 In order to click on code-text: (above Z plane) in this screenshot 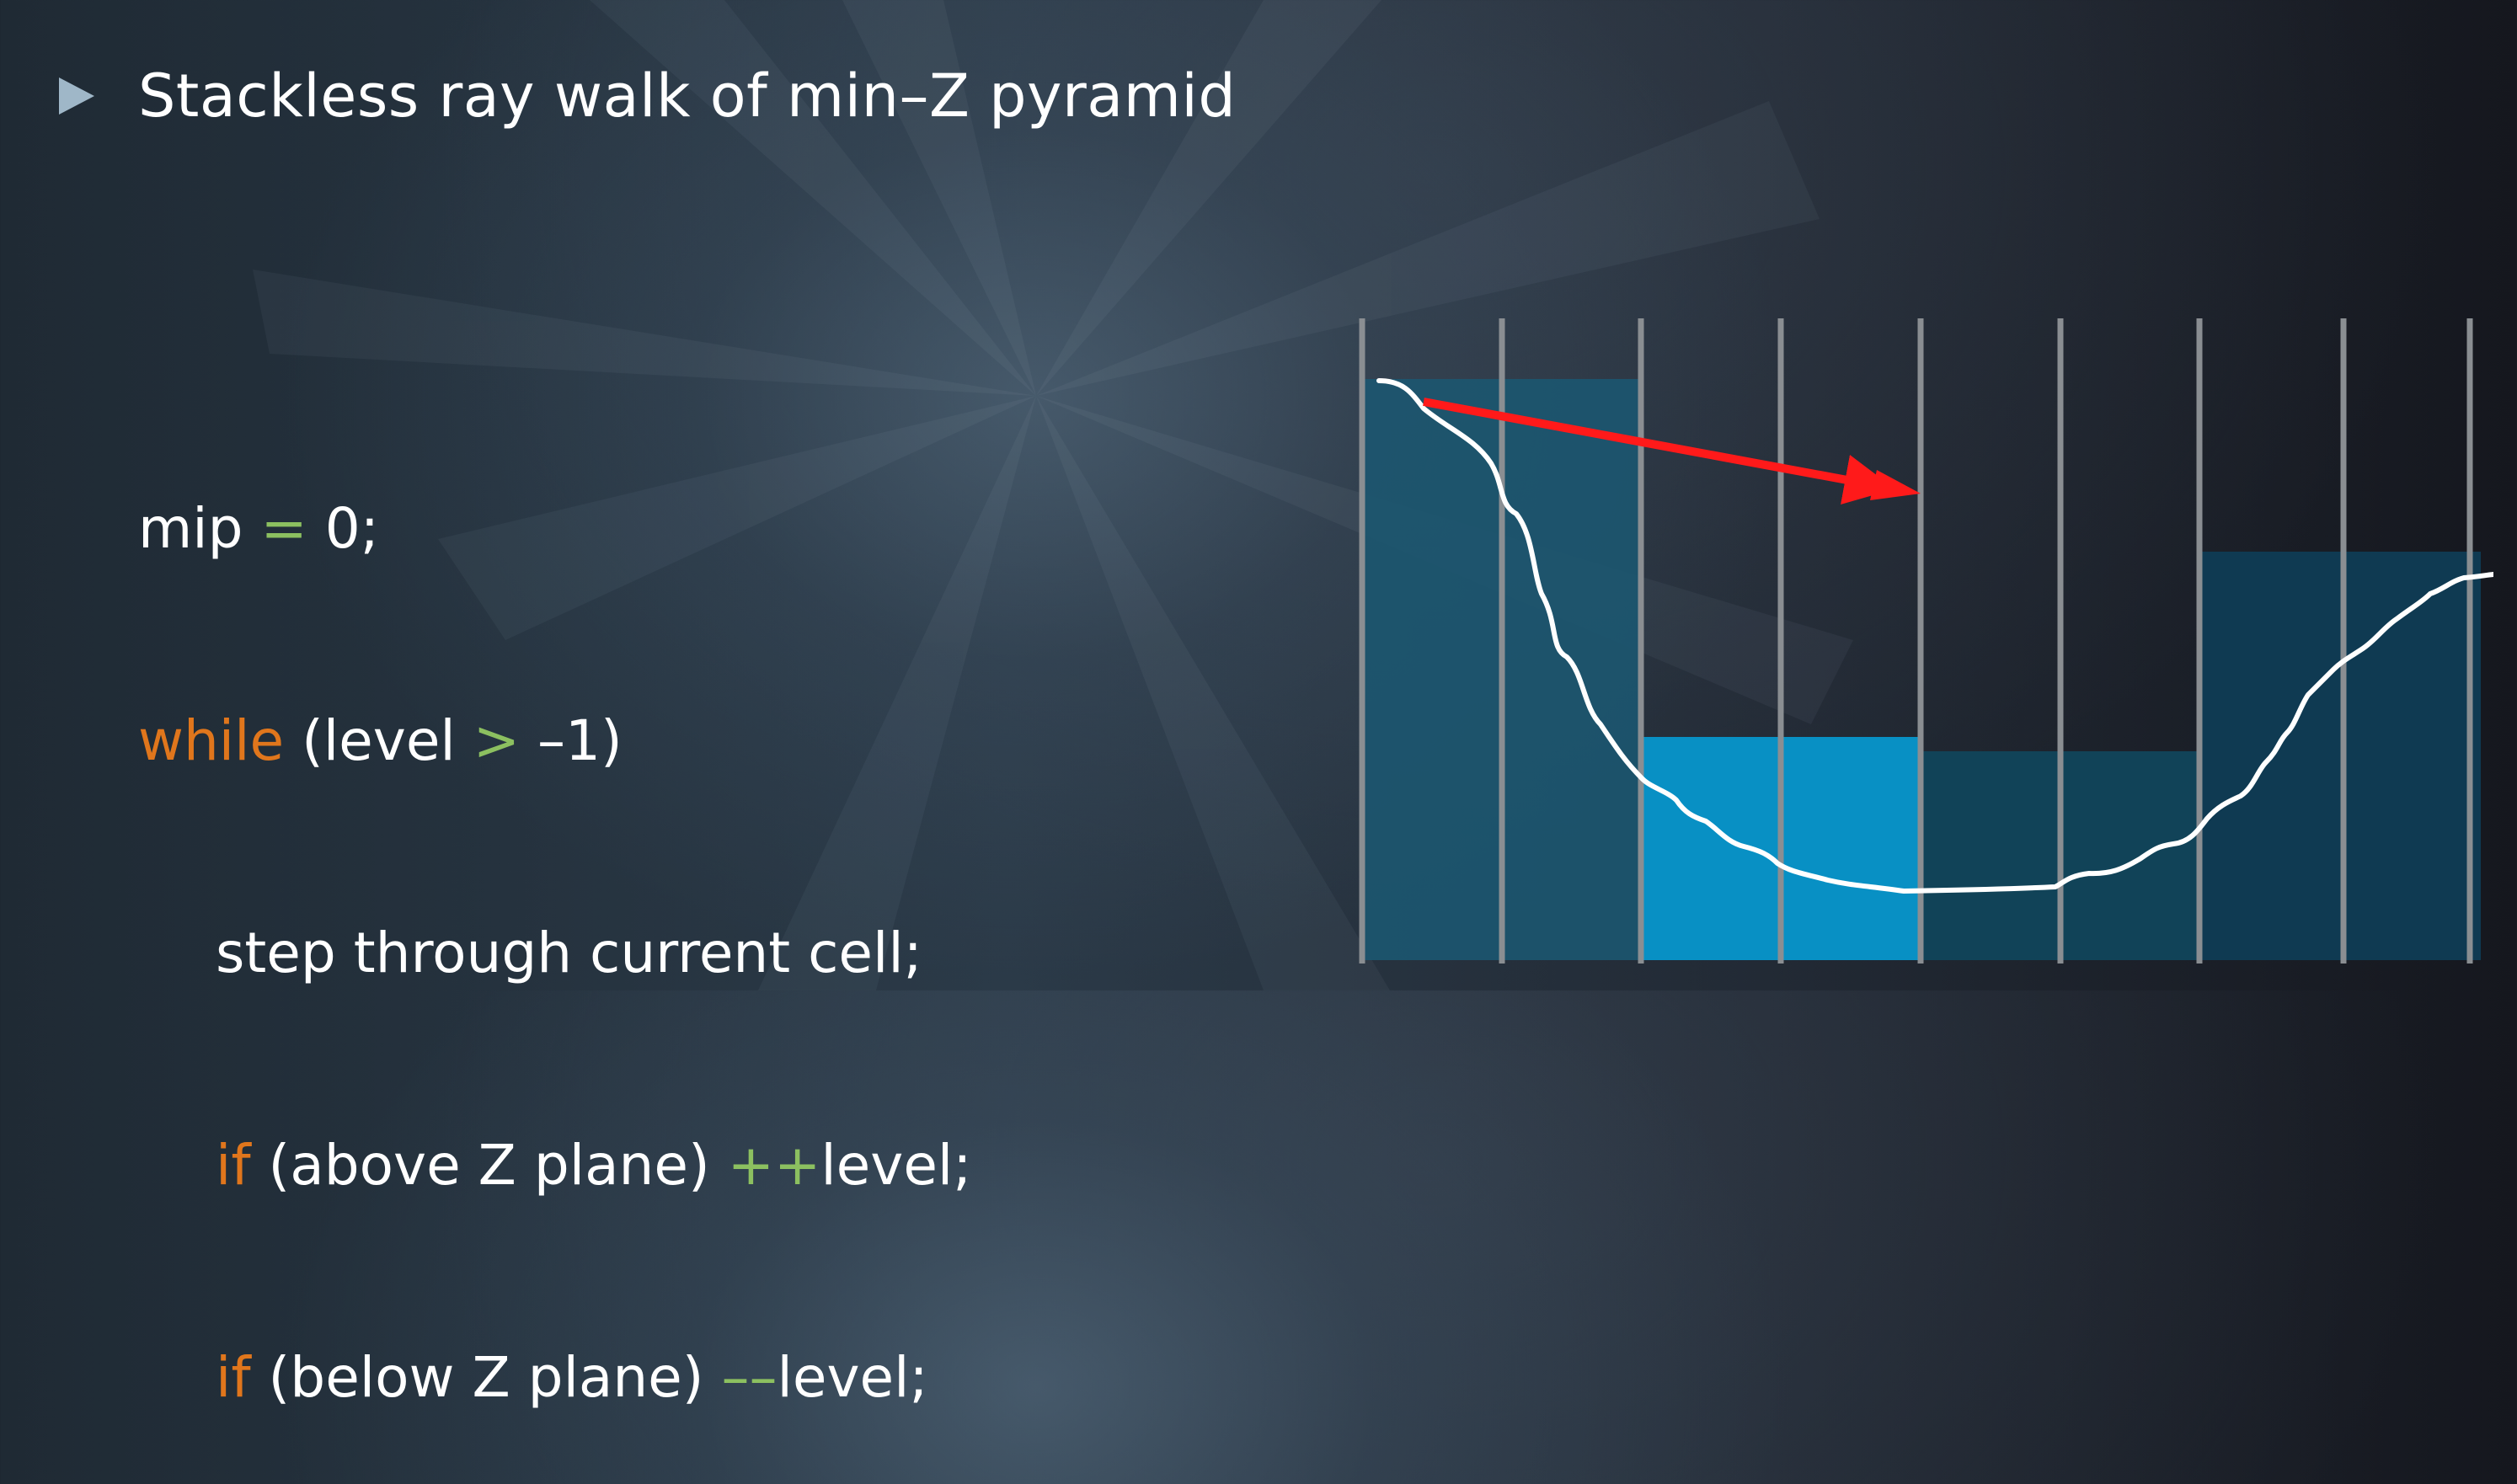, I will do `click(489, 1166)`.